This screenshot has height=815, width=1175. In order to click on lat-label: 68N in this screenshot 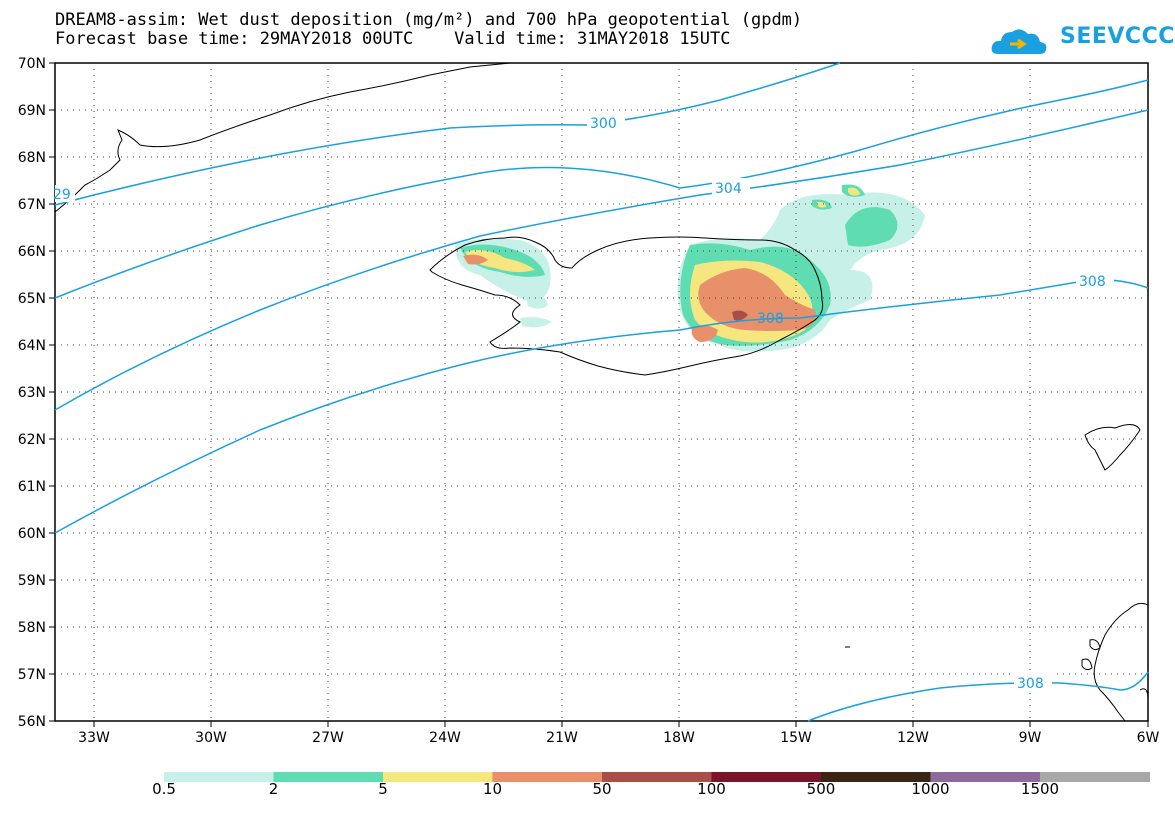, I will do `click(32, 158)`.